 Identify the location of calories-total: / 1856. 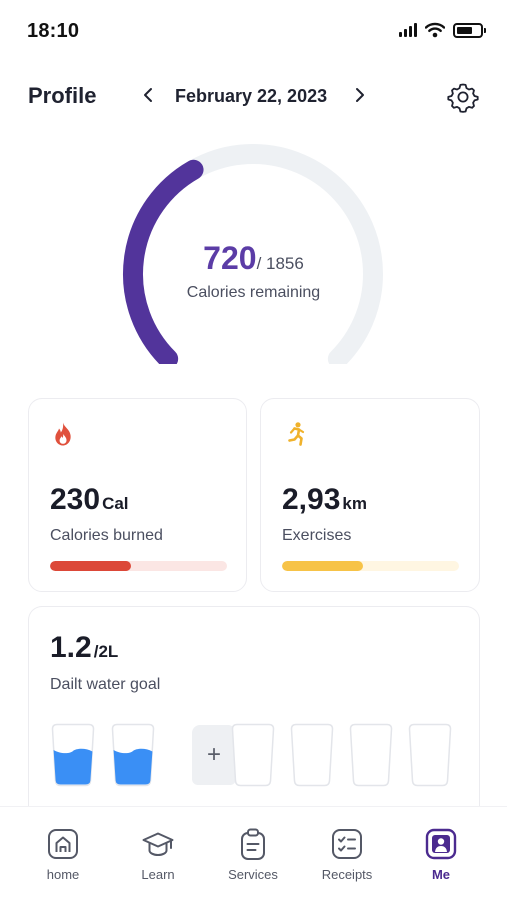
(280, 263).